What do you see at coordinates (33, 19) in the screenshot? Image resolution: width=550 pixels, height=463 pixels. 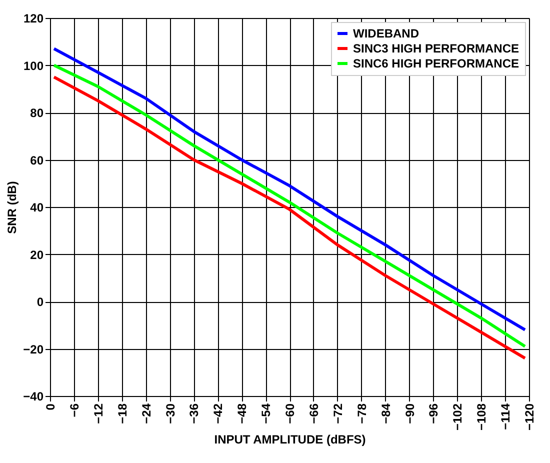 I see `y-tick-label: 120` at bounding box center [33, 19].